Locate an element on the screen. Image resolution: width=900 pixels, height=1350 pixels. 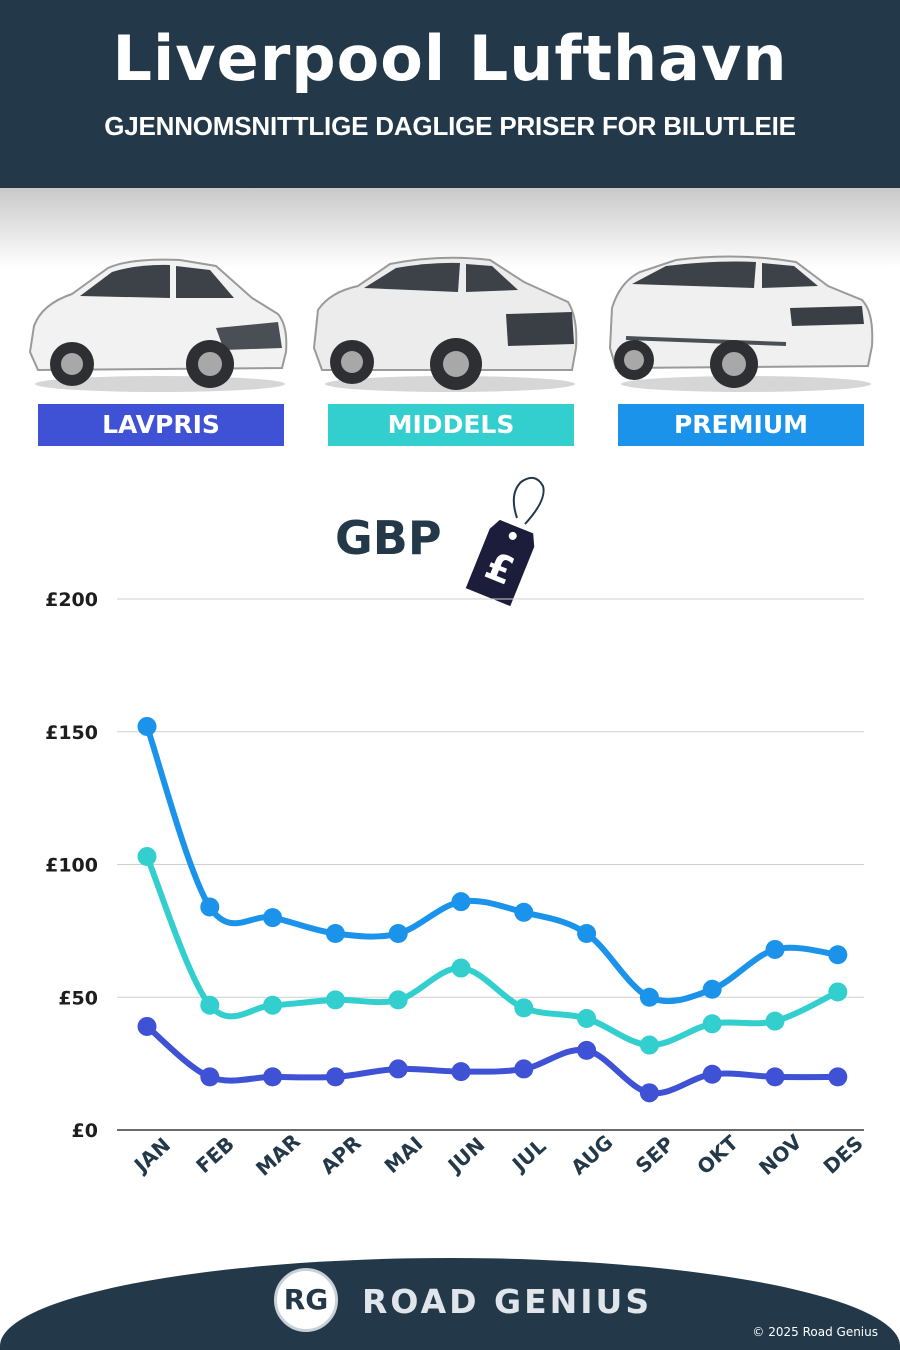
price-tag-icon: £ is located at coordinates (502, 542).